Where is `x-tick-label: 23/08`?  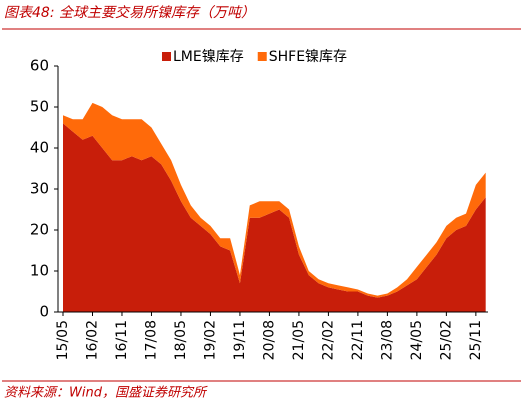
x-tick-label: 23/08 is located at coordinates (387, 340).